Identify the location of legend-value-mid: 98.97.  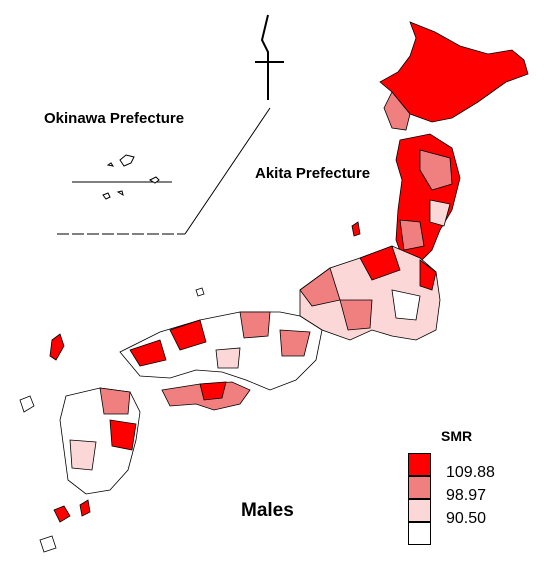
(466, 495).